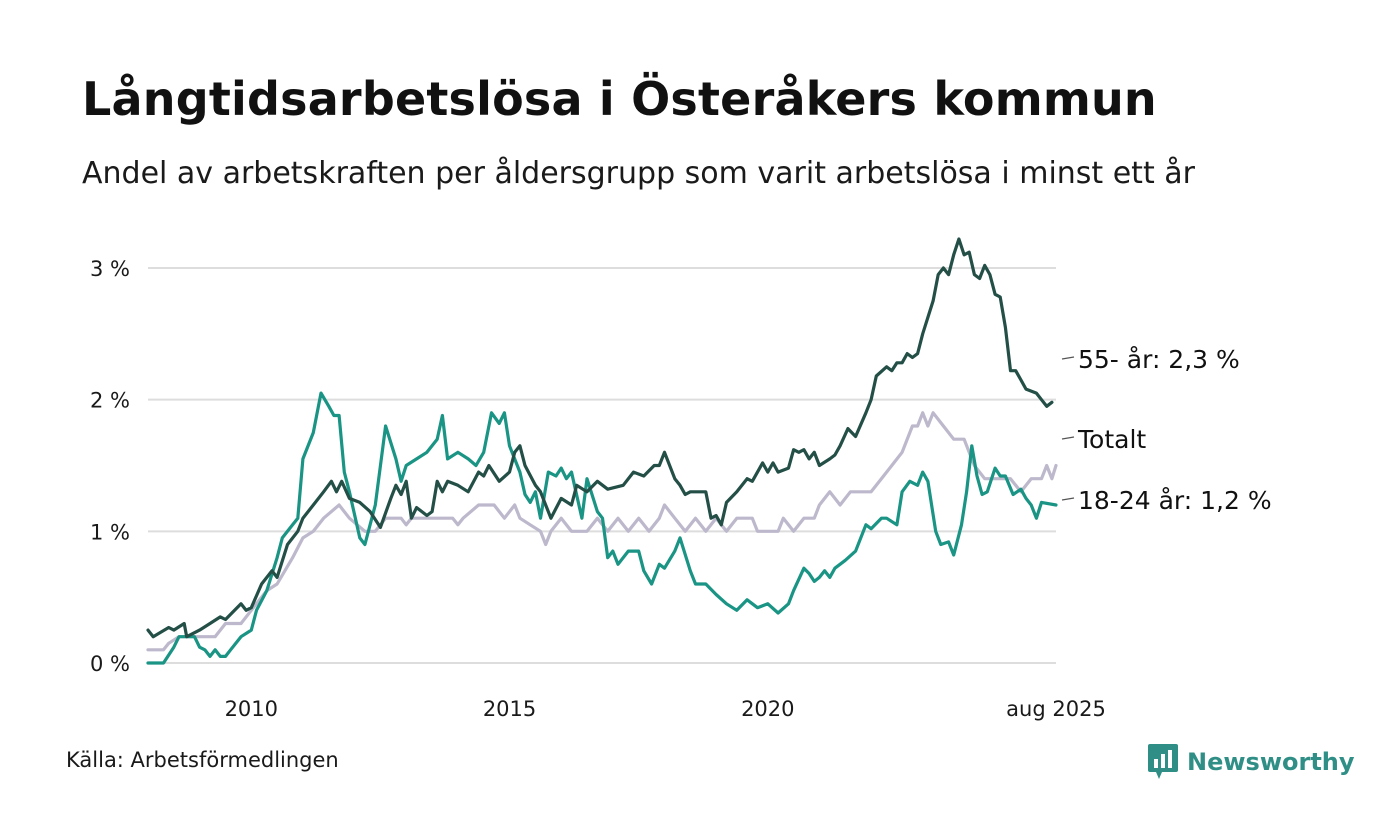  Describe the element at coordinates (110, 269) in the screenshot. I see `y-tick-label-3: 3 %` at that location.